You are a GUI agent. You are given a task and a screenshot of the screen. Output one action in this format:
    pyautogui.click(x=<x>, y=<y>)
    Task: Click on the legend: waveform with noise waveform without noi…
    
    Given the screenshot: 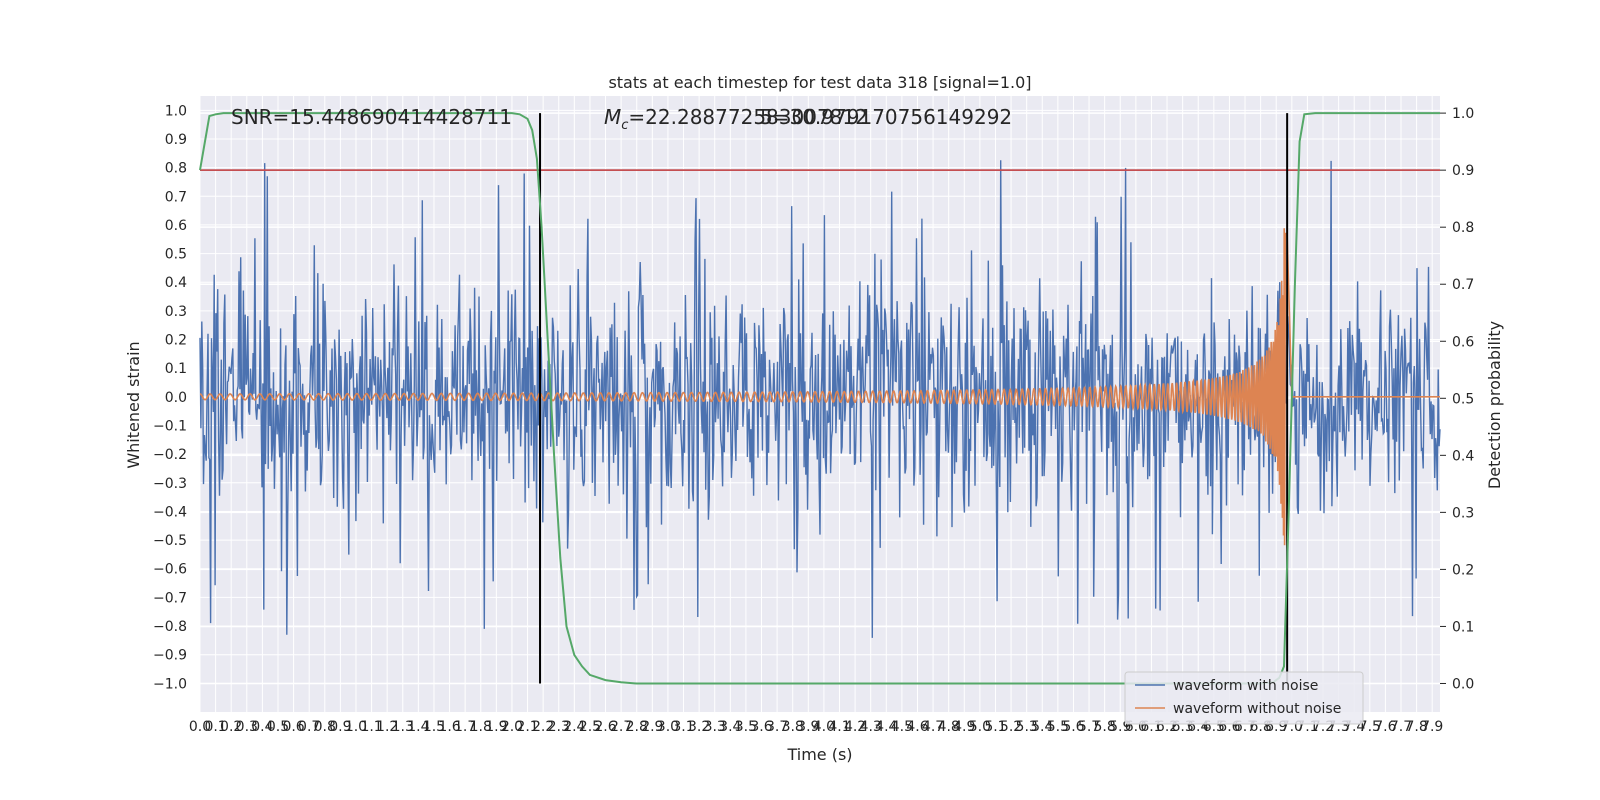 What is the action you would take?
    pyautogui.click(x=1244, y=698)
    